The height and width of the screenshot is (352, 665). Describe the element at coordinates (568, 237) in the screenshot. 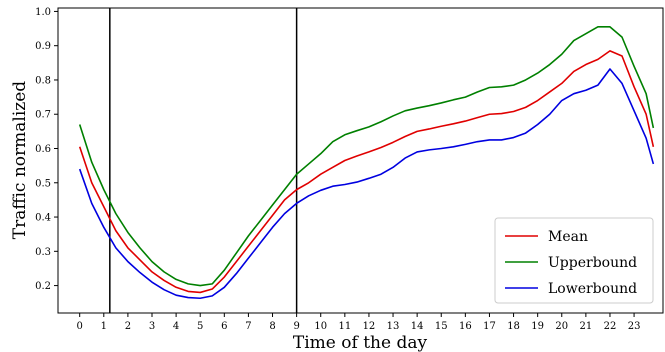

I see `legend-label-mean: Mean` at that location.